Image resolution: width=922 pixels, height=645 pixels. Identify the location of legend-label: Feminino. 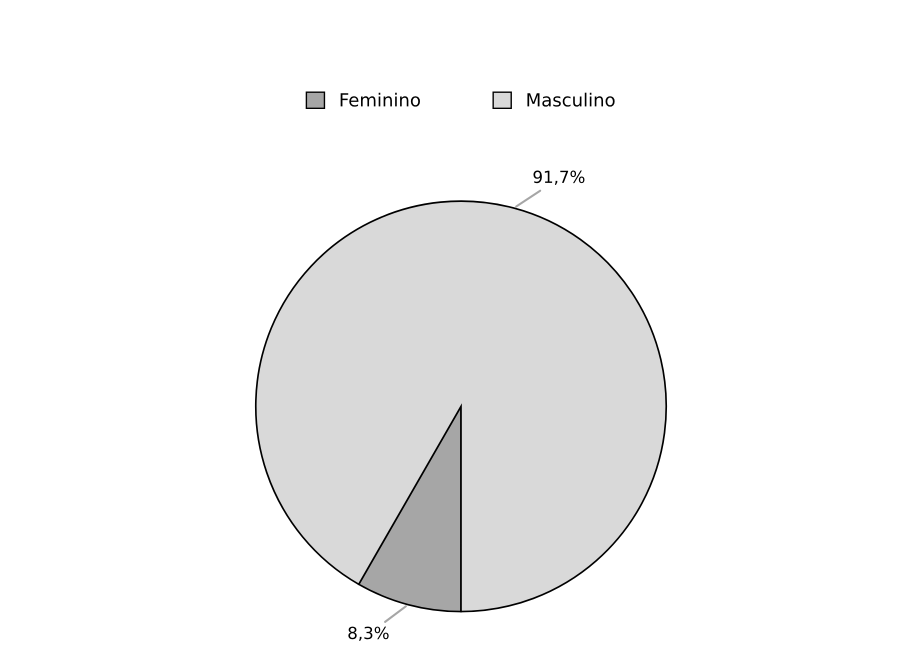
(380, 99).